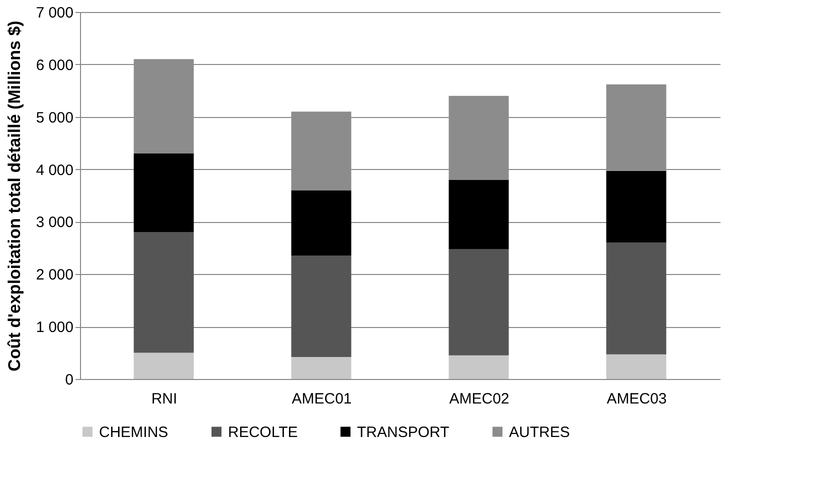  What do you see at coordinates (322, 399) in the screenshot?
I see `x-tick-label: AMEC01` at bounding box center [322, 399].